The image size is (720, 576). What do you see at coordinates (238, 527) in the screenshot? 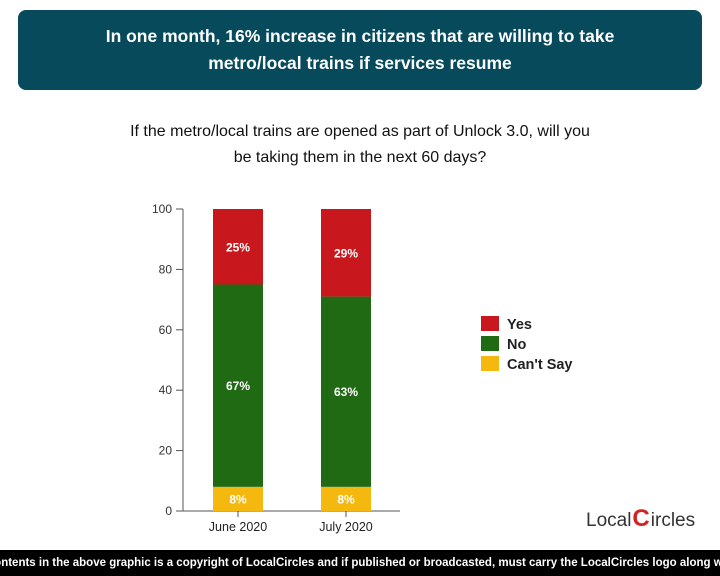
I see `x-tick-label: June 2020` at bounding box center [238, 527].